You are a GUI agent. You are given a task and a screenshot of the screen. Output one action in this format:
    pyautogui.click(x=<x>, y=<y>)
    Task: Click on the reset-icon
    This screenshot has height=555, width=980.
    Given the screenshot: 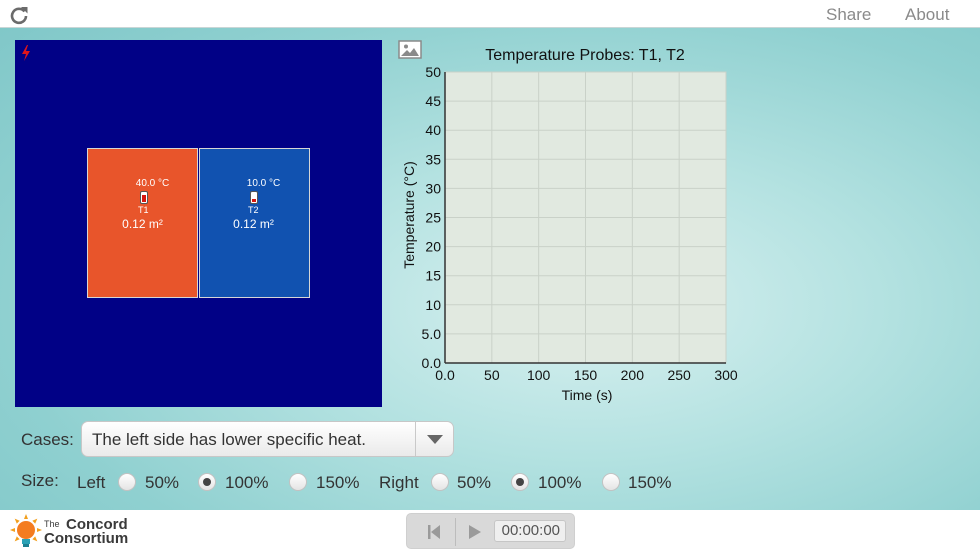 What is the action you would take?
    pyautogui.click(x=433, y=532)
    